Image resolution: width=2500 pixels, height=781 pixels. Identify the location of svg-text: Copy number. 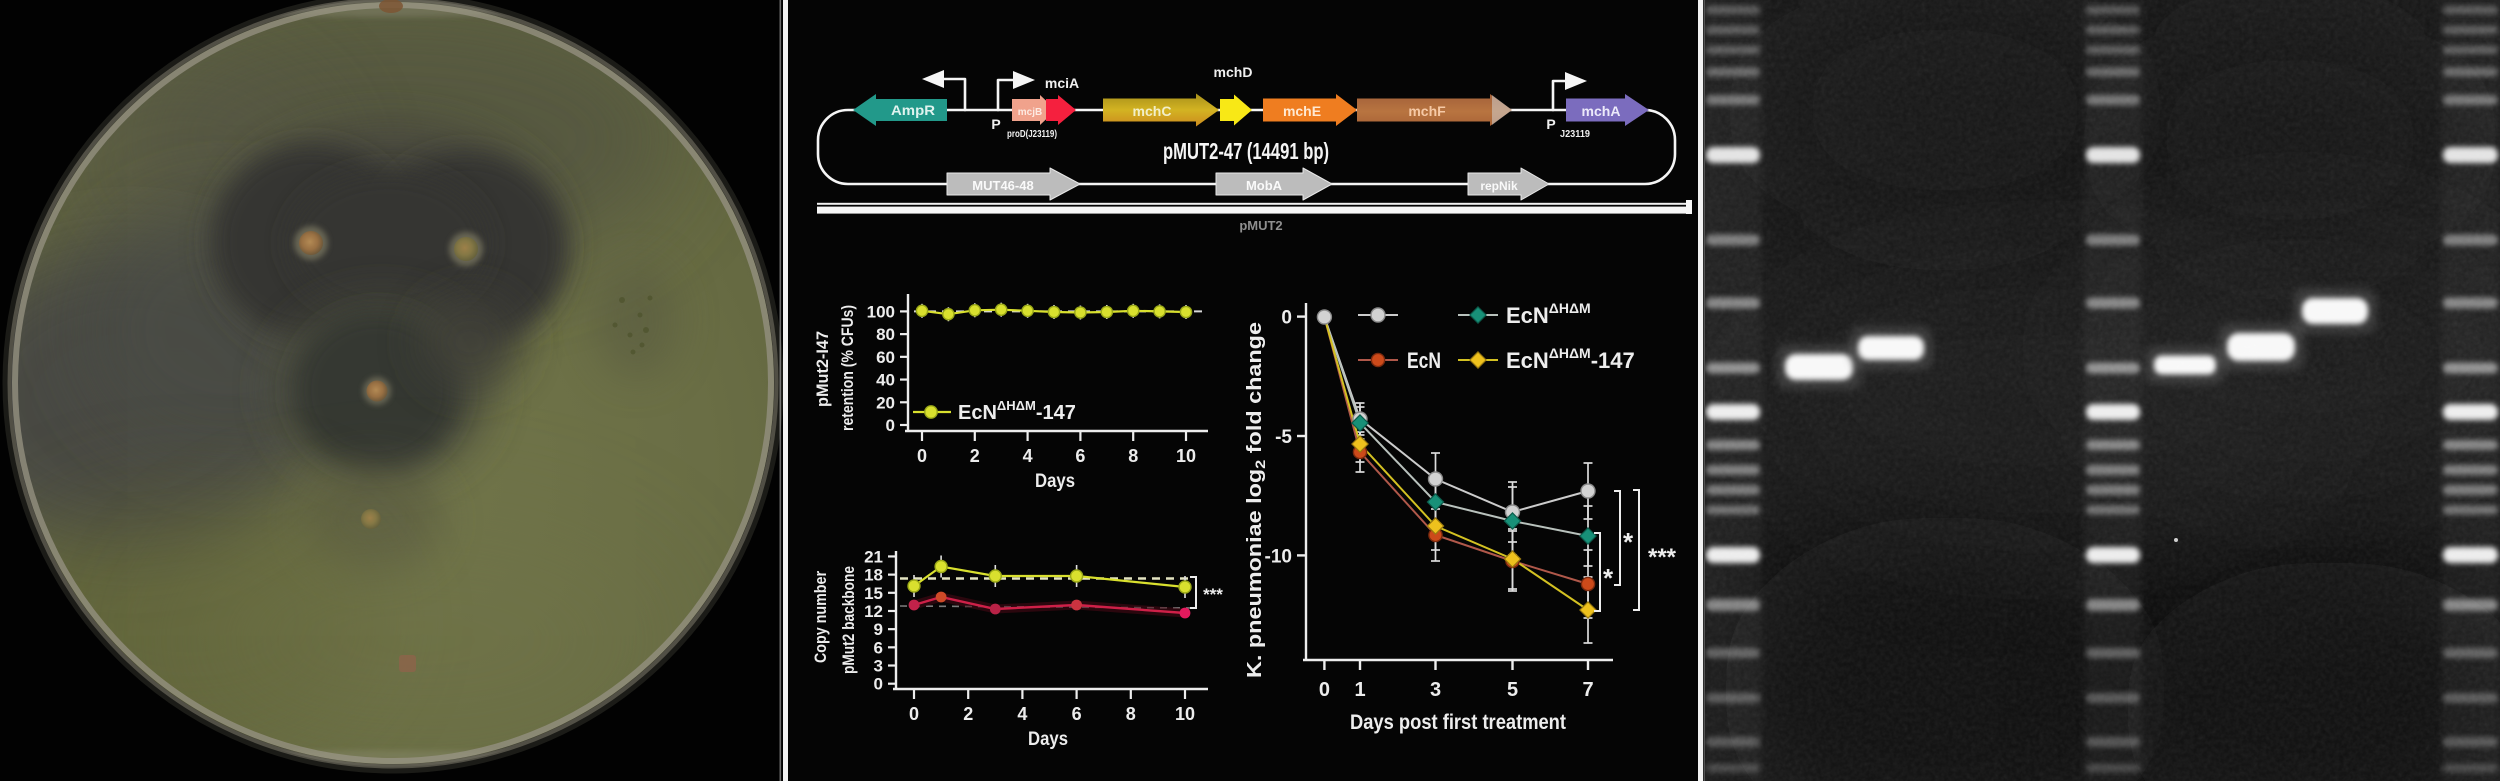
(820, 617).